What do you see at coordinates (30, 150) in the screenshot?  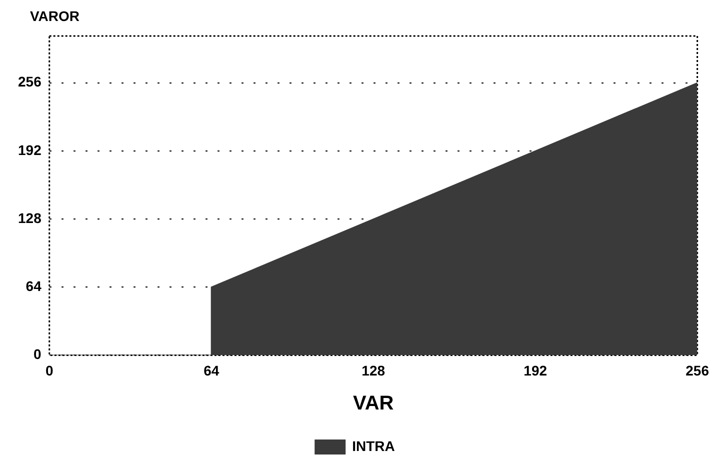 I see `y-tick-label: 192` at bounding box center [30, 150].